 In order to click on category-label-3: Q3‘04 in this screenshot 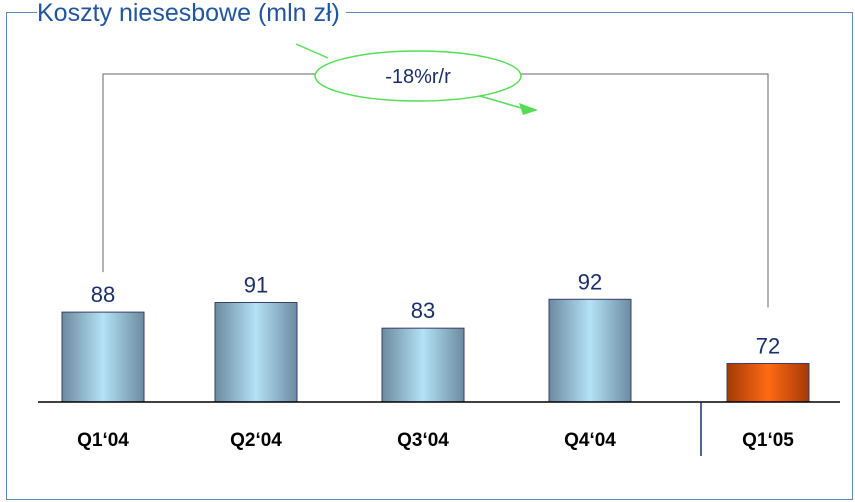, I will do `click(423, 440)`.